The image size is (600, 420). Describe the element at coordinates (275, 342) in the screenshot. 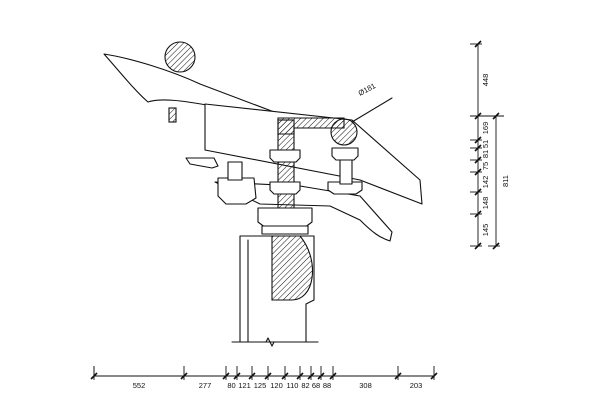

I see `break-line` at that location.